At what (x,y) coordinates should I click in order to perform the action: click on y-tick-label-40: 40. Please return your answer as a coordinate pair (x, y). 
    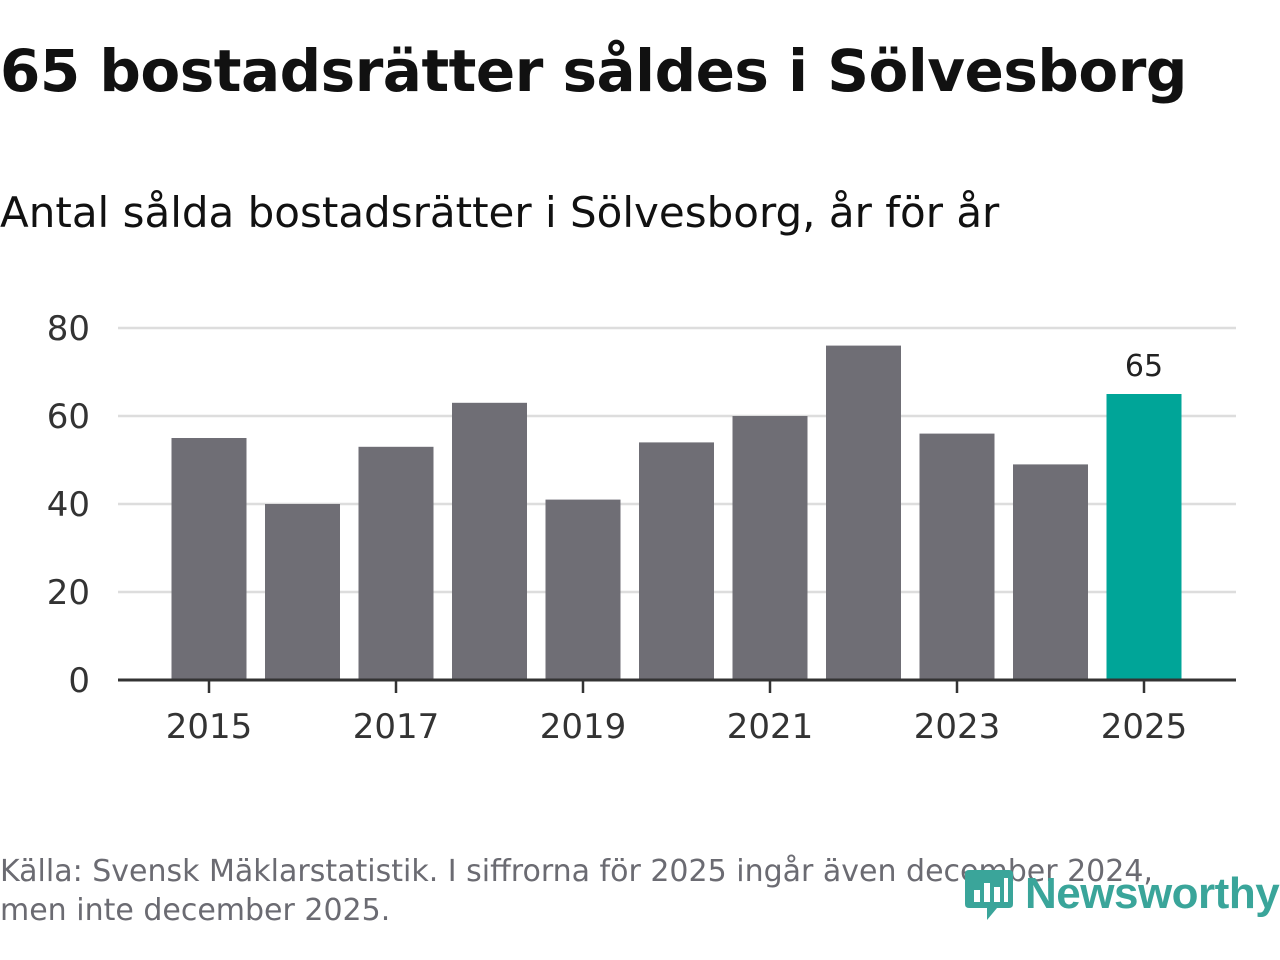
    Looking at the image, I should click on (68, 505).